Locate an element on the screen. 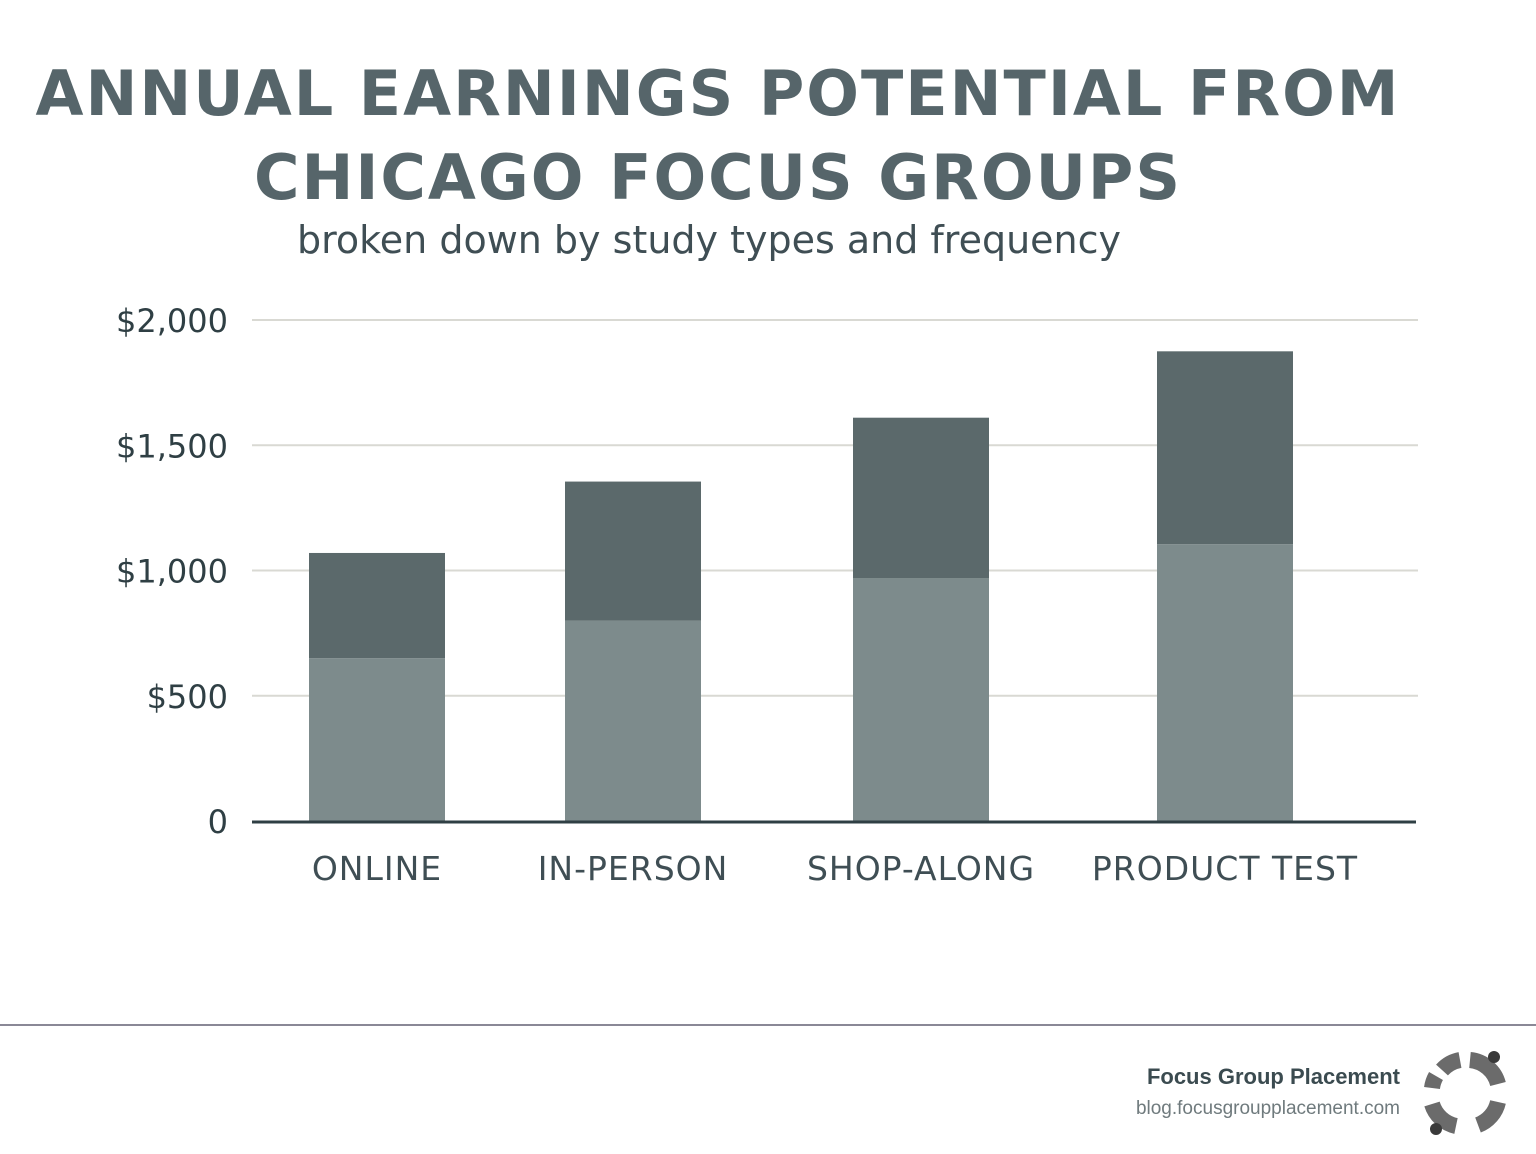 The height and width of the screenshot is (1154, 1536). y-tick-label: $2,000 is located at coordinates (172, 321).